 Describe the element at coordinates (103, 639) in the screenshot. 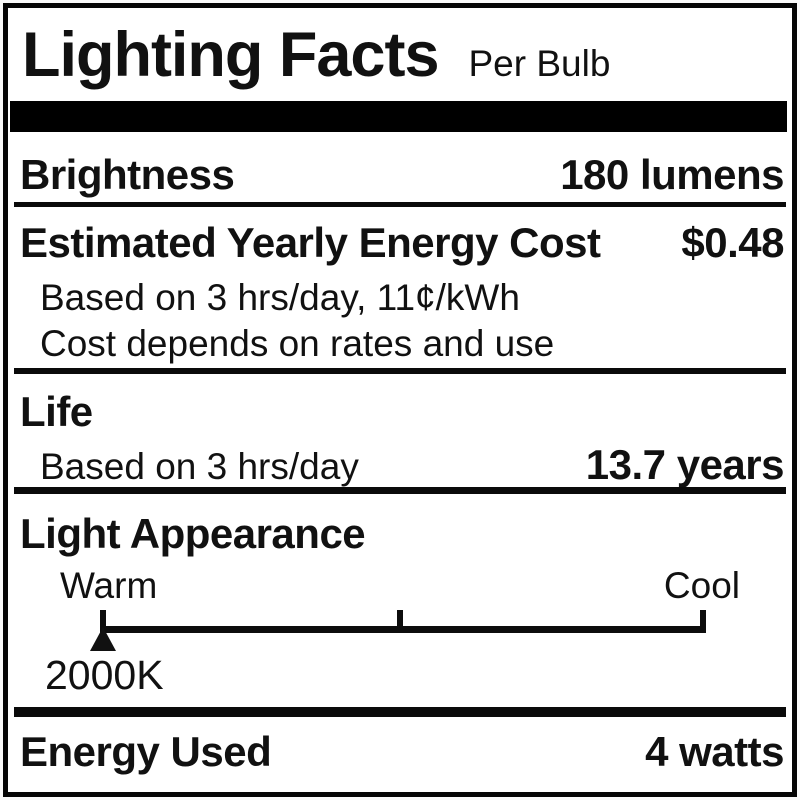

I see `scale-pointer-triangle` at that location.